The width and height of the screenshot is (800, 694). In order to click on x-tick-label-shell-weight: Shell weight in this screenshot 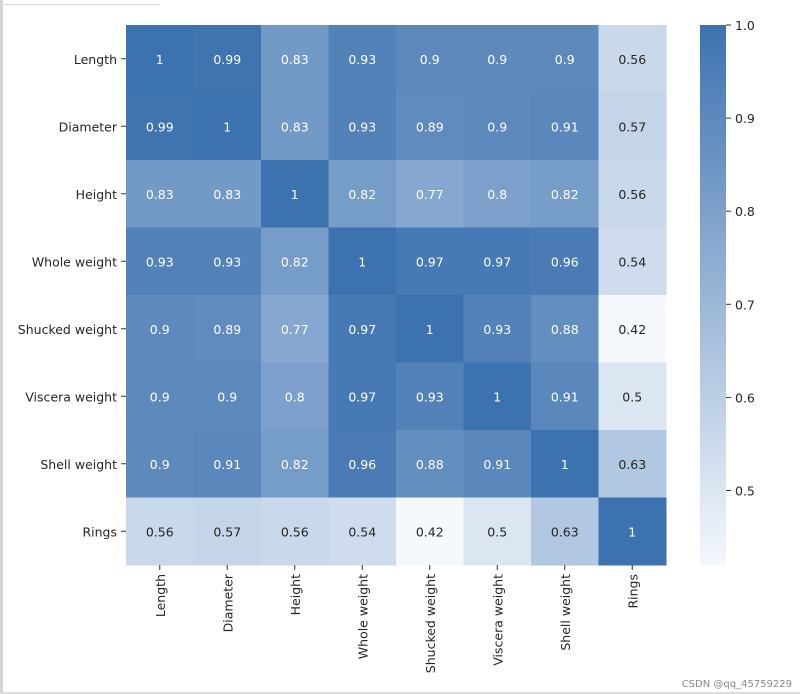, I will do `click(565, 612)`.